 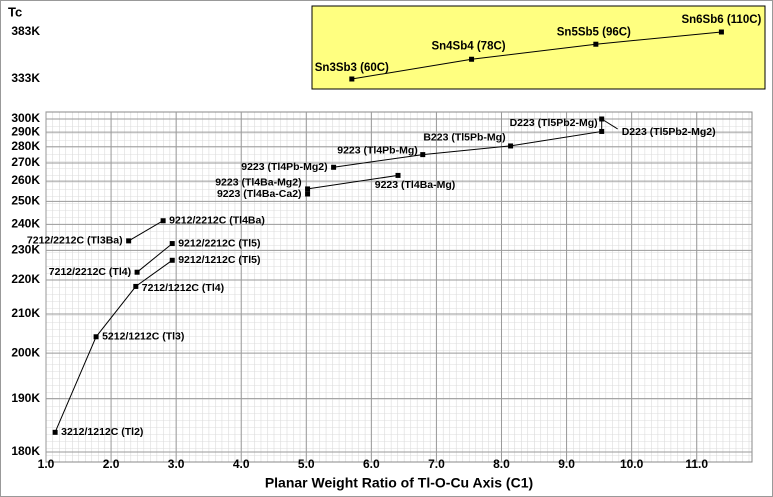 What do you see at coordinates (284, 167) in the screenshot?
I see `point-label: 9223 (Tl4Pb-Mg2)` at bounding box center [284, 167].